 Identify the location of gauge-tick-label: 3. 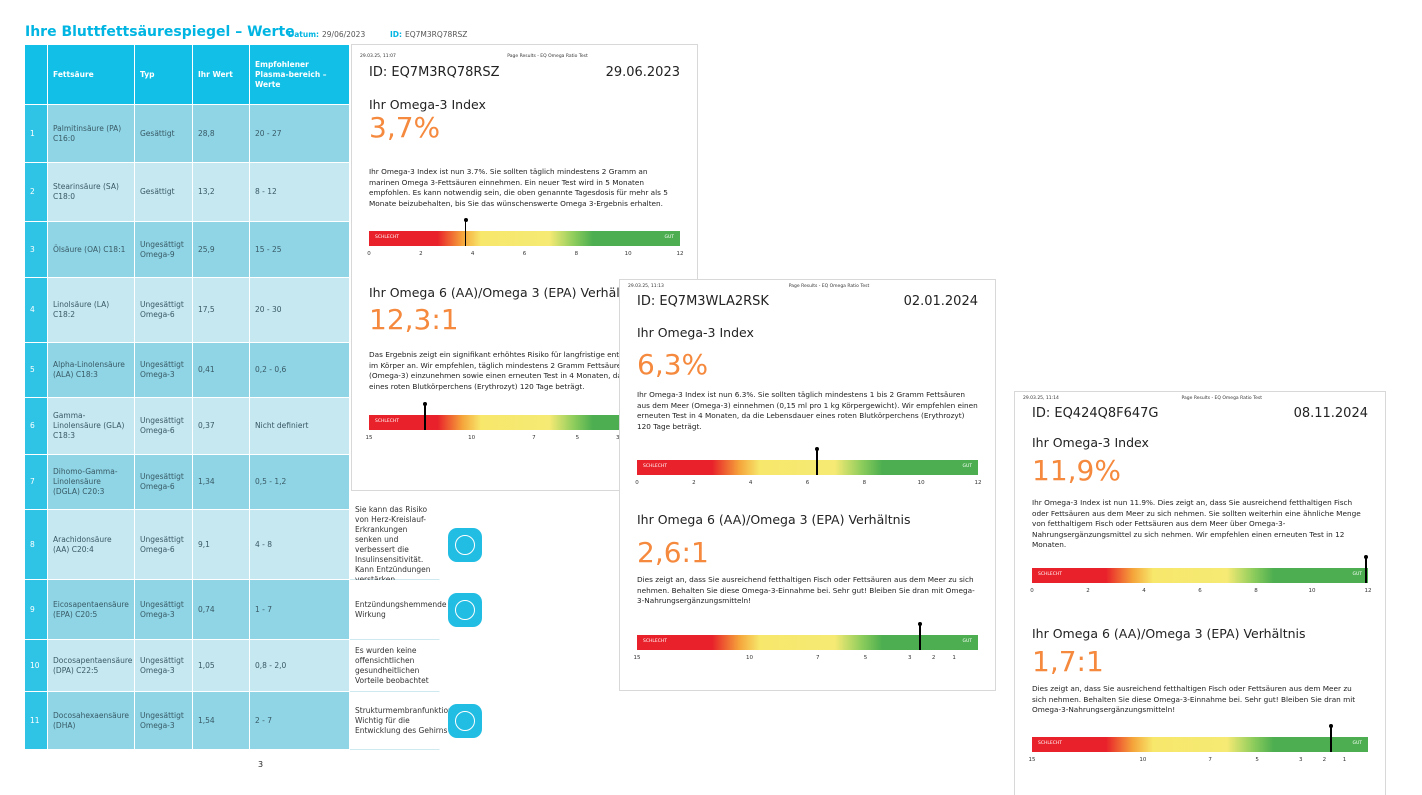
(1301, 760).